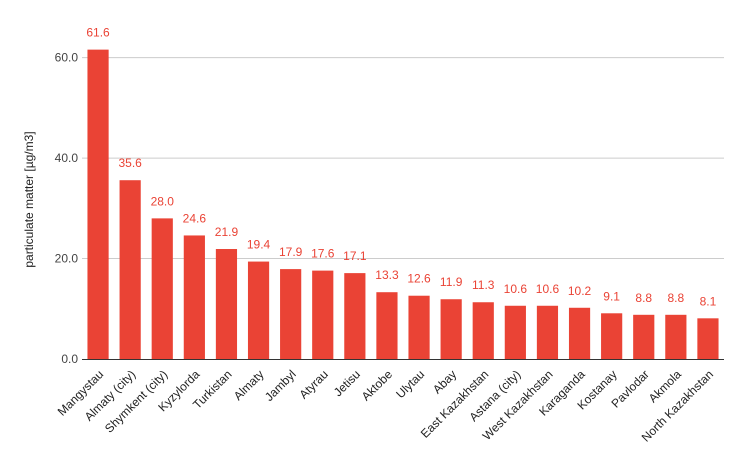 The width and height of the screenshot is (754, 467). I want to click on data-label: 10.2, so click(580, 291).